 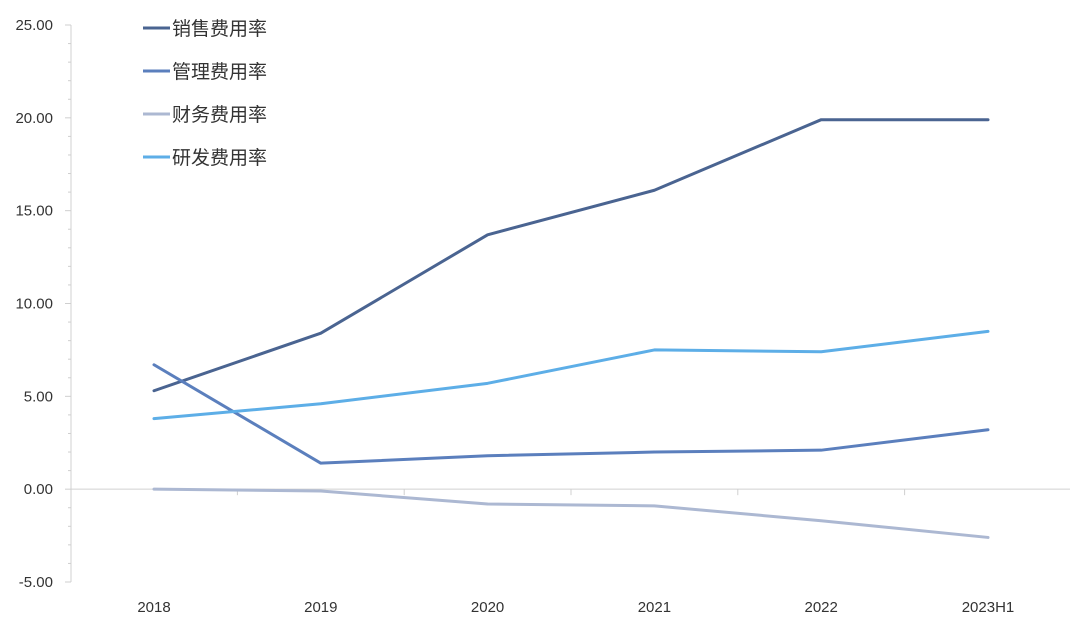 I want to click on legend-label: 研发费用率, so click(x=219, y=158).